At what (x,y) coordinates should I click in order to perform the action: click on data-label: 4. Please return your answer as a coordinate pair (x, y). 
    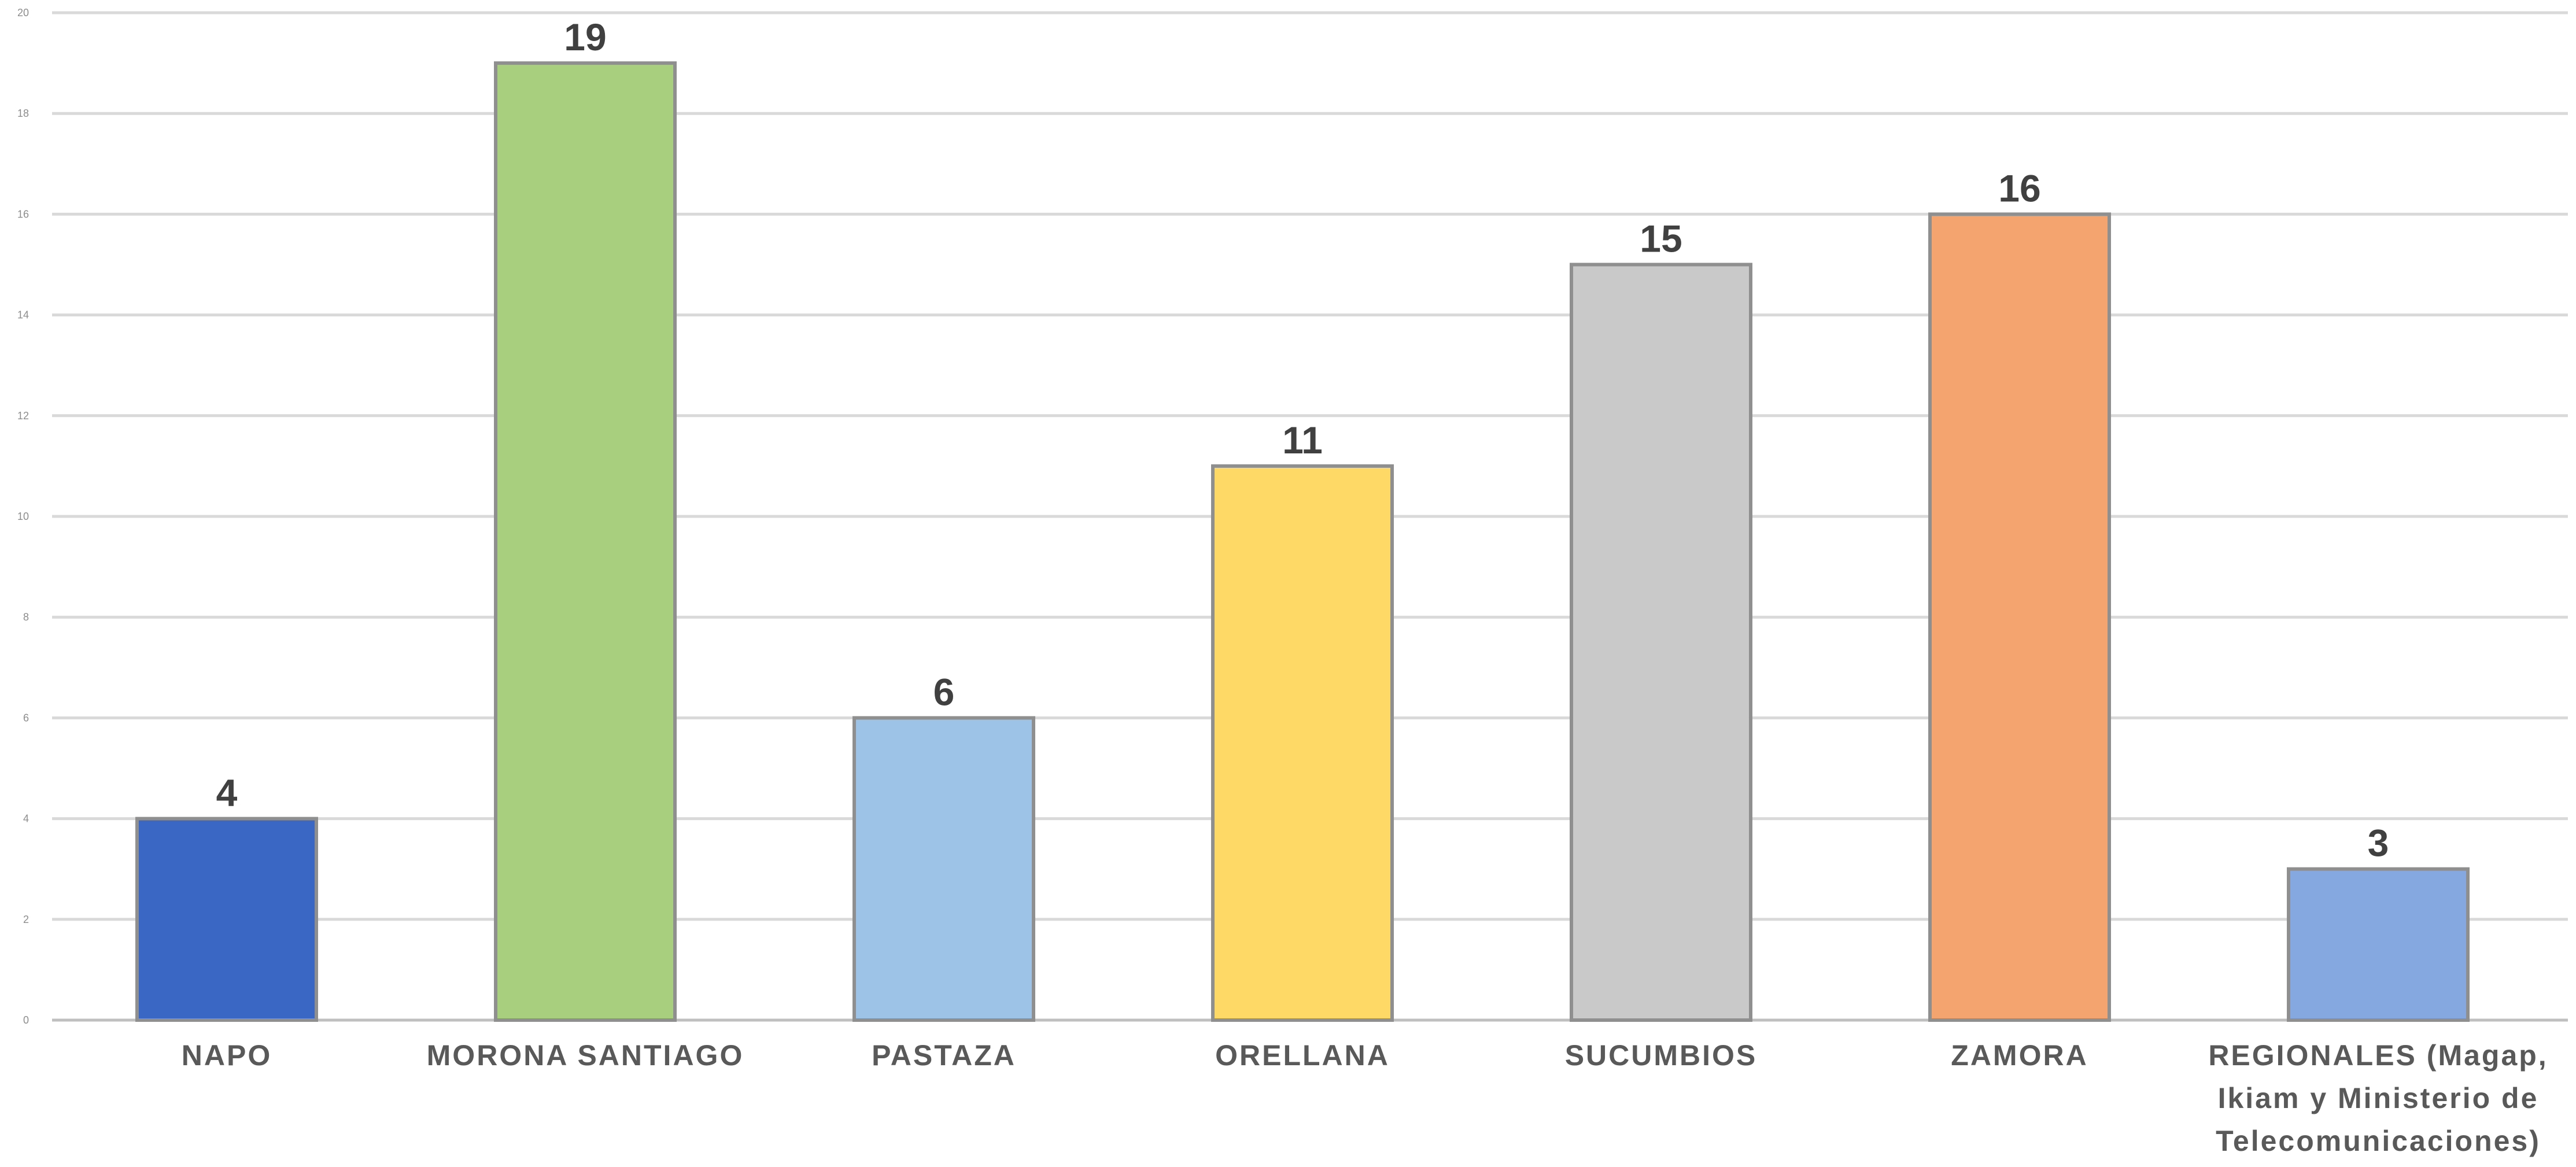
    Looking at the image, I should click on (227, 792).